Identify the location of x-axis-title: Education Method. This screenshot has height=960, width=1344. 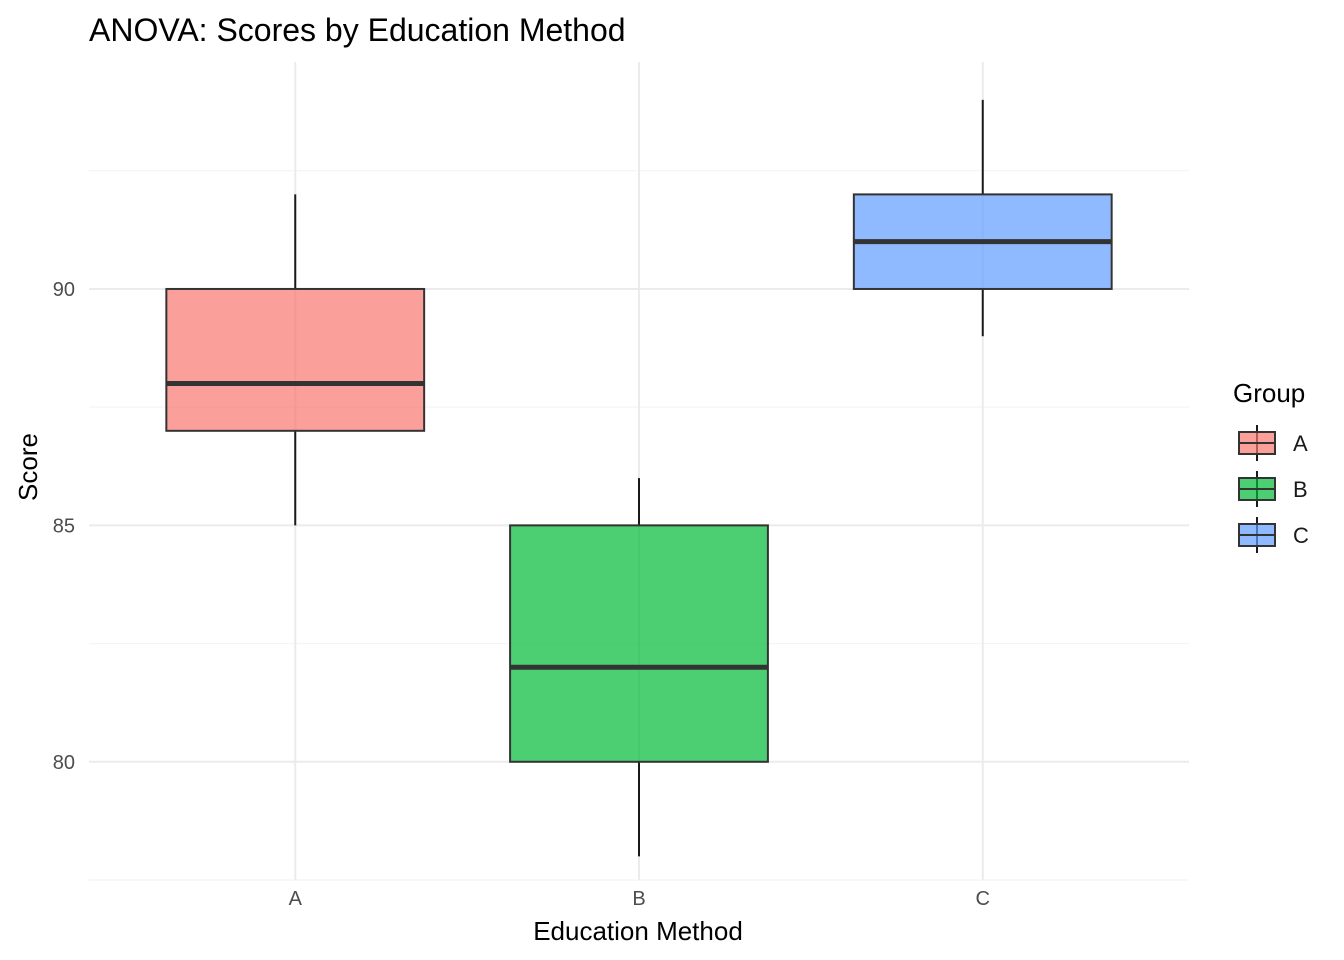
(638, 931).